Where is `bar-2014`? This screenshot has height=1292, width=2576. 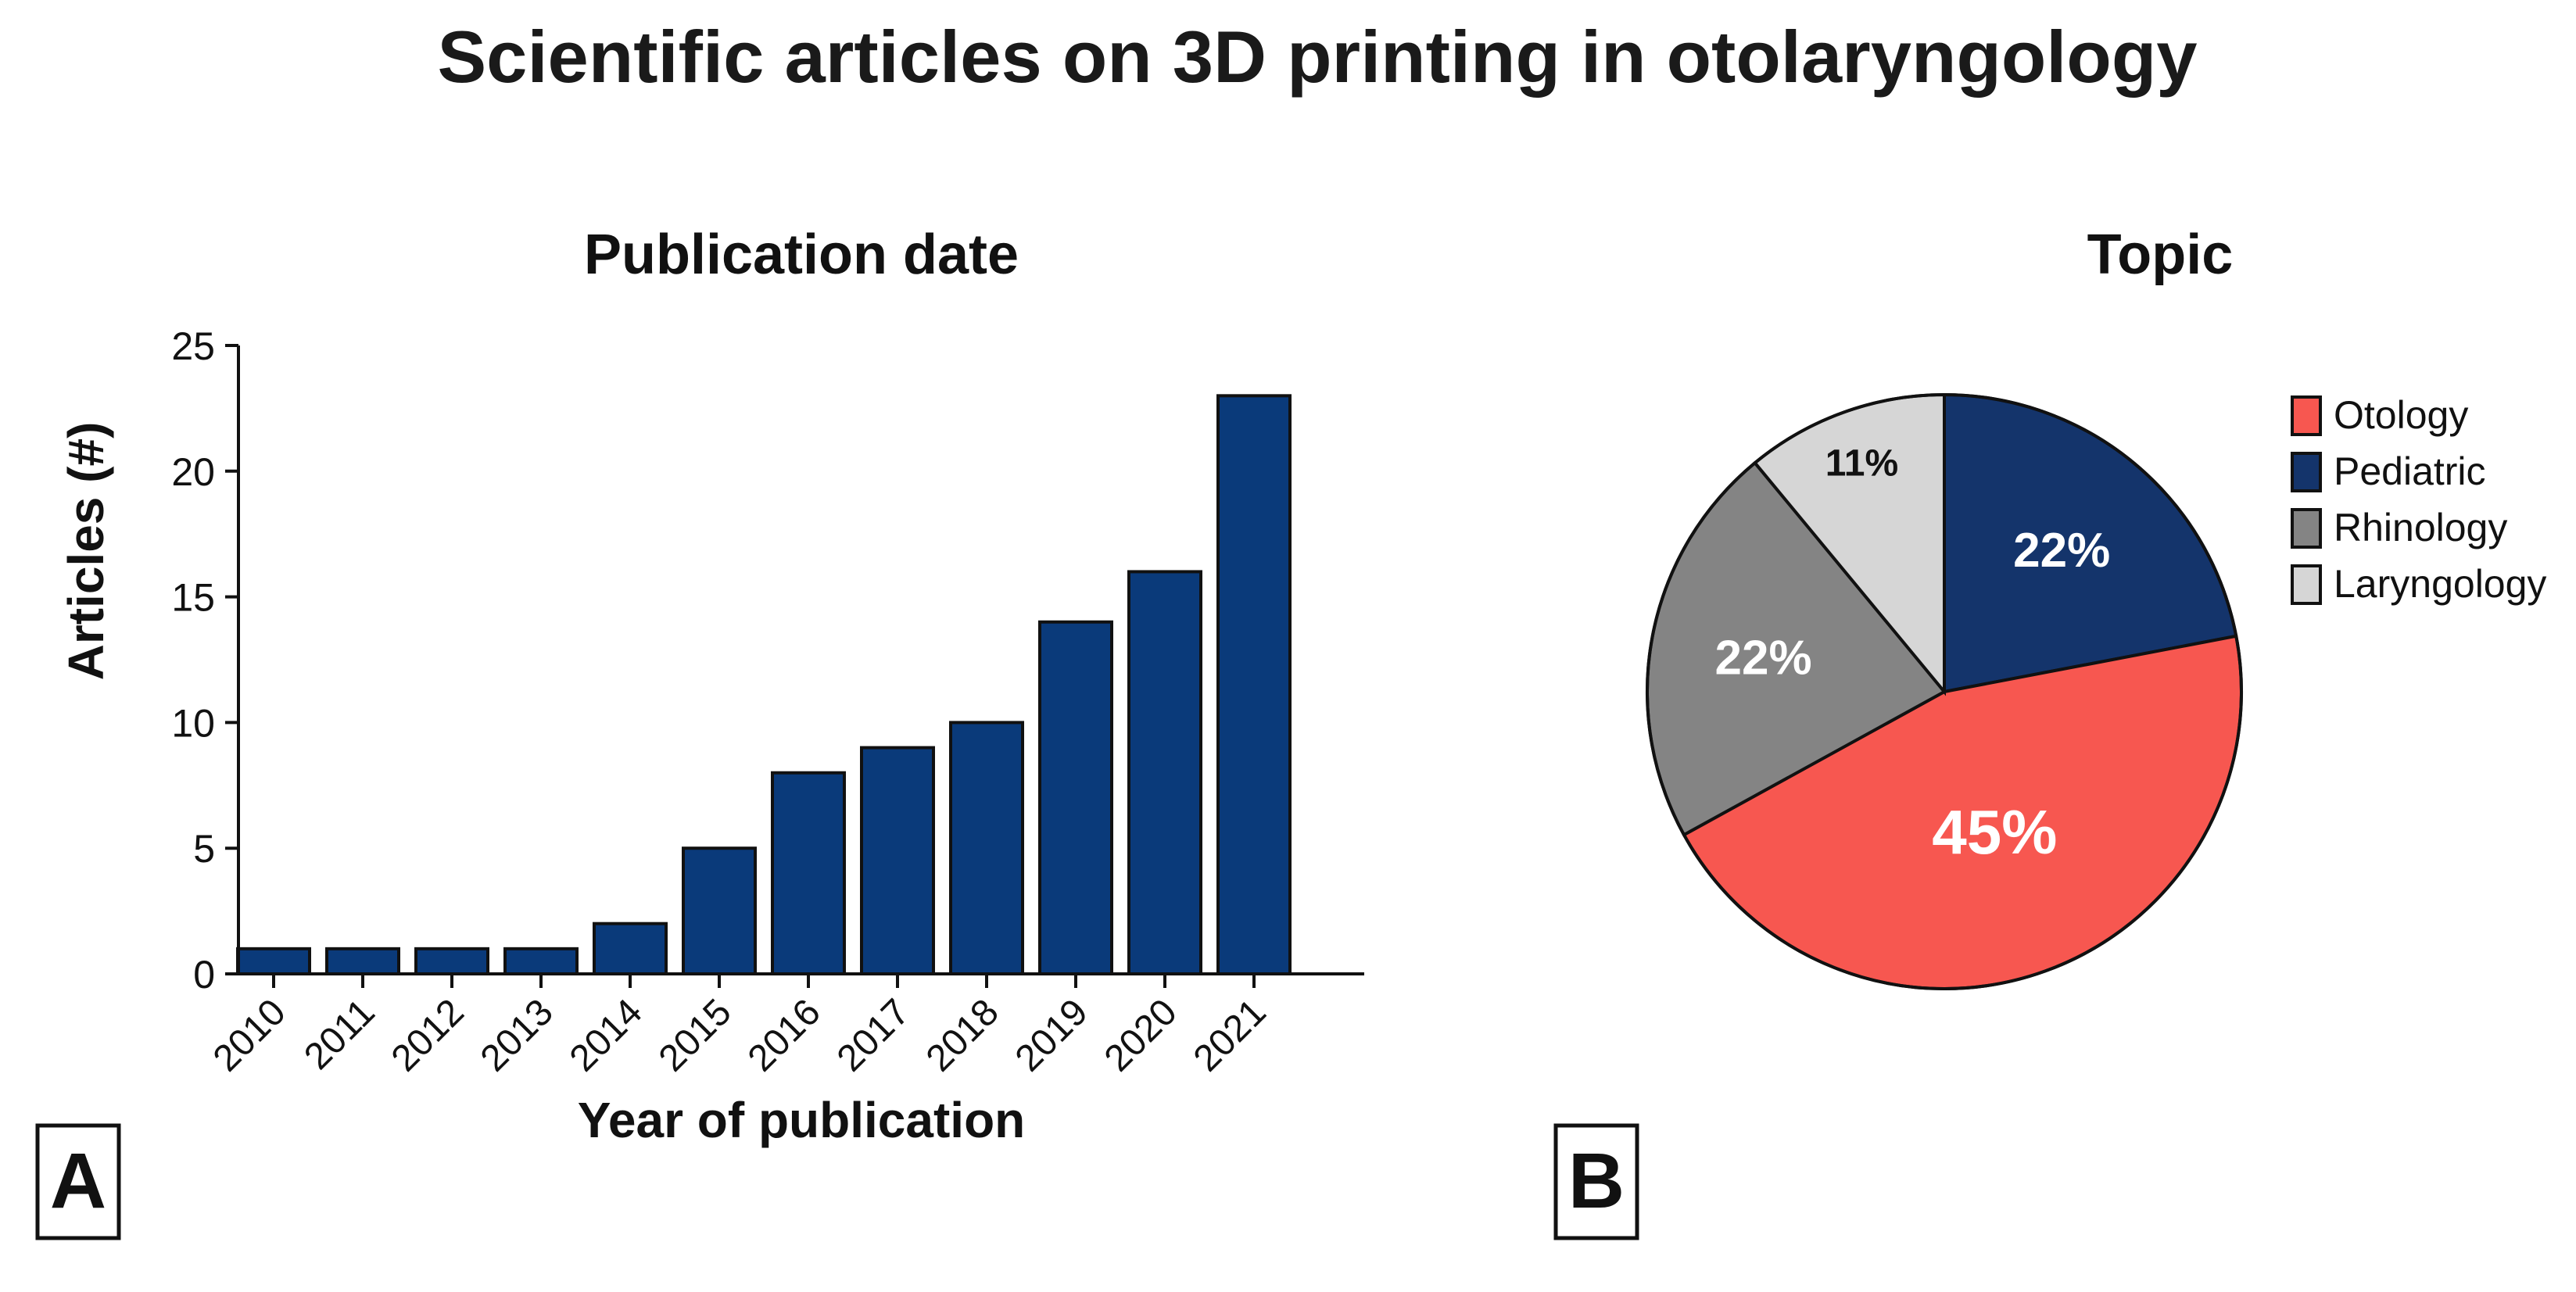 bar-2014 is located at coordinates (630, 949).